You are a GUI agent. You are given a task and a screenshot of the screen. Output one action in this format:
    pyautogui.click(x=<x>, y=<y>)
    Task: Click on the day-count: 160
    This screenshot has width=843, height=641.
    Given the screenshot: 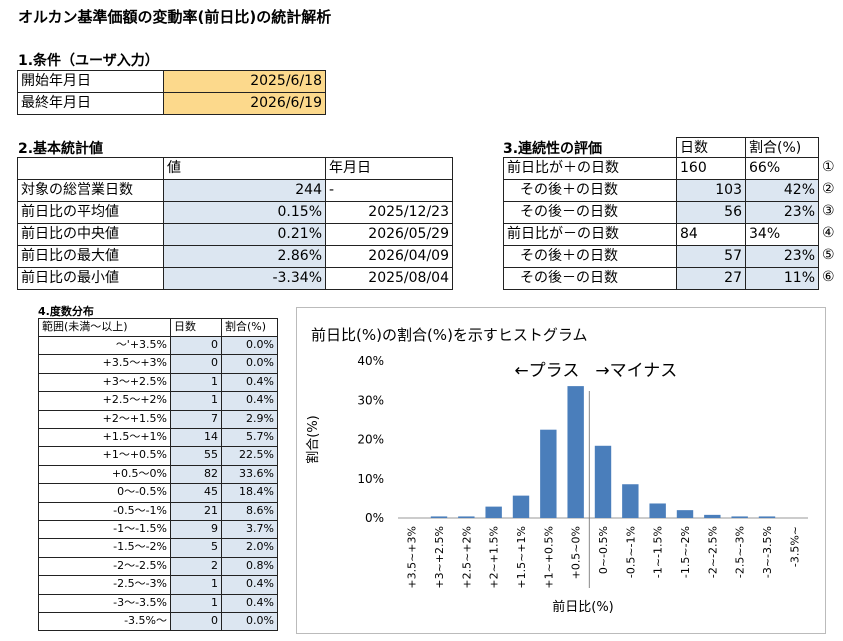 What is the action you would take?
    pyautogui.click(x=711, y=168)
    